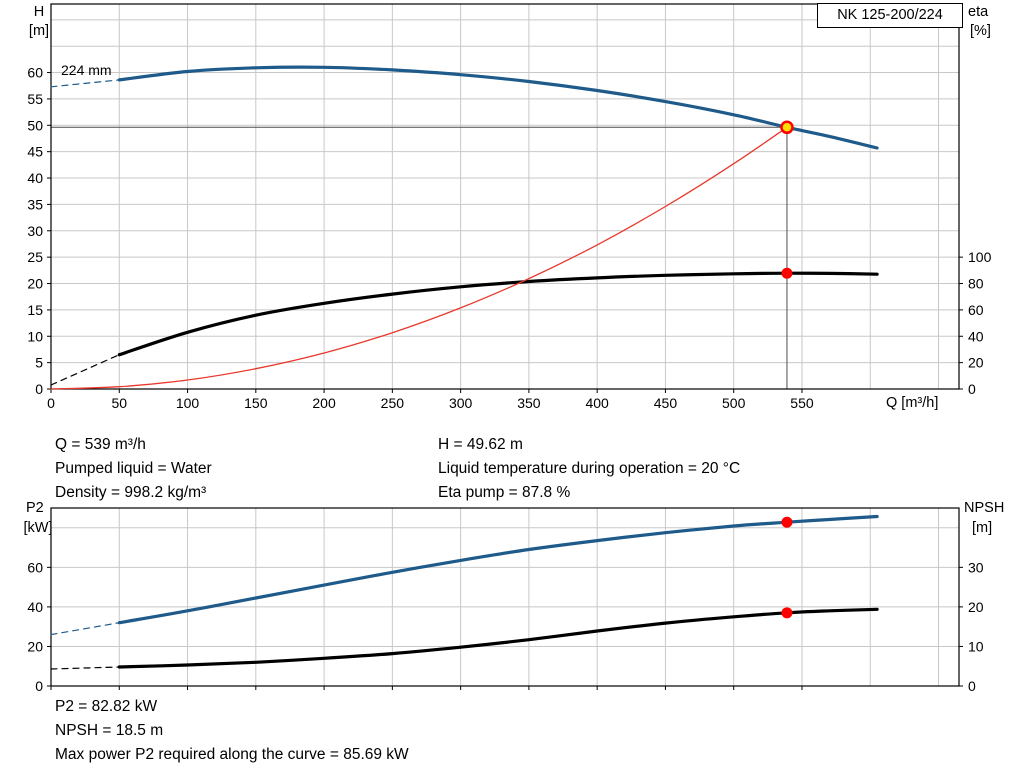  Describe the element at coordinates (529, 403) in the screenshot. I see `x-tick-label: 350` at that location.